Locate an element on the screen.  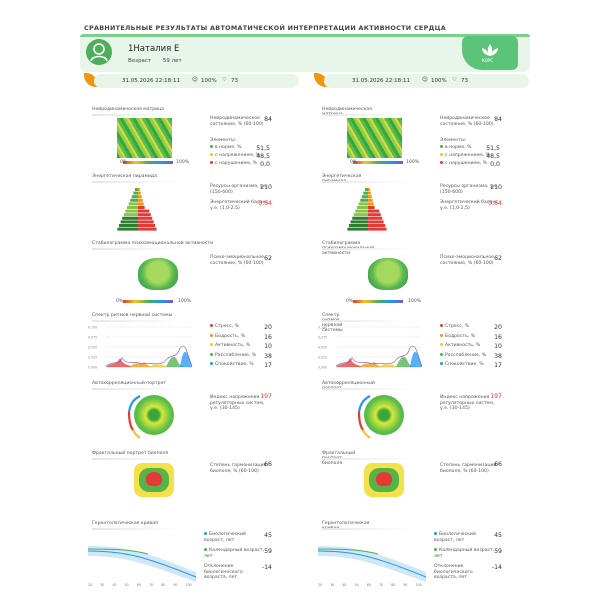
spectrum-legend-label: Спокойствие, % is located at coordinates (234, 364).